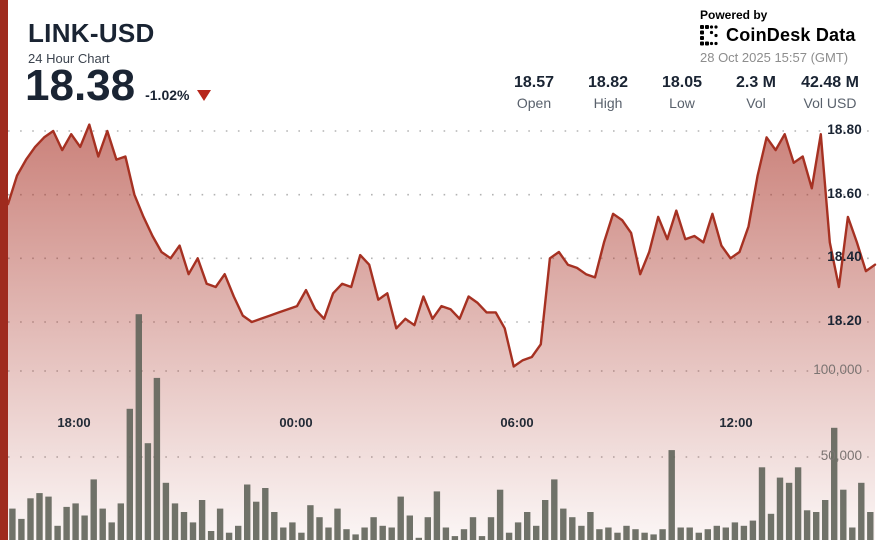 The height and width of the screenshot is (540, 879). I want to click on brand-name: CoinDesk Data, so click(791, 35).